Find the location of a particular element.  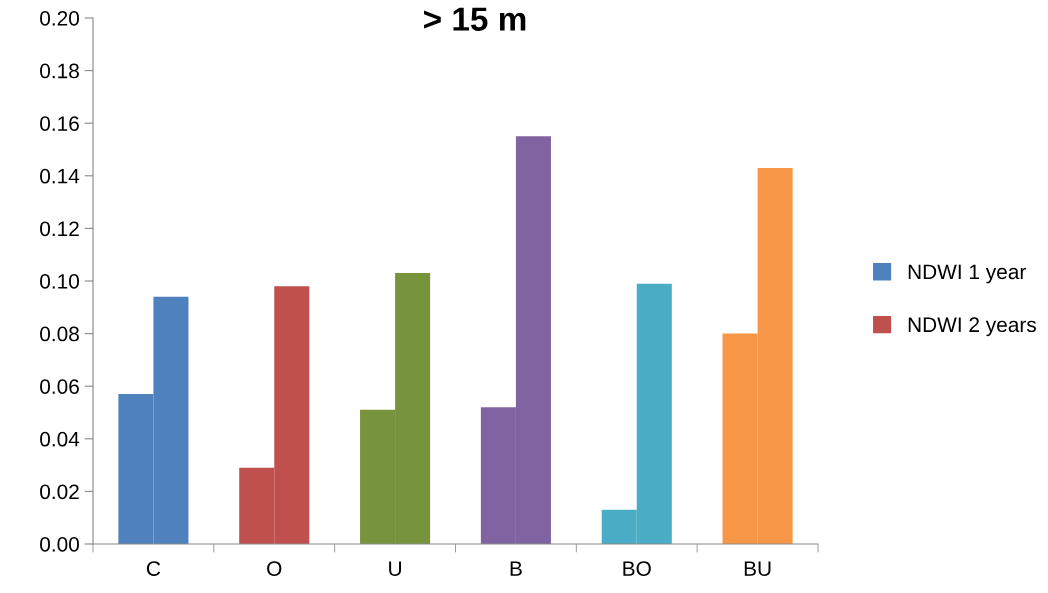

x-tick-label: C is located at coordinates (153, 568).